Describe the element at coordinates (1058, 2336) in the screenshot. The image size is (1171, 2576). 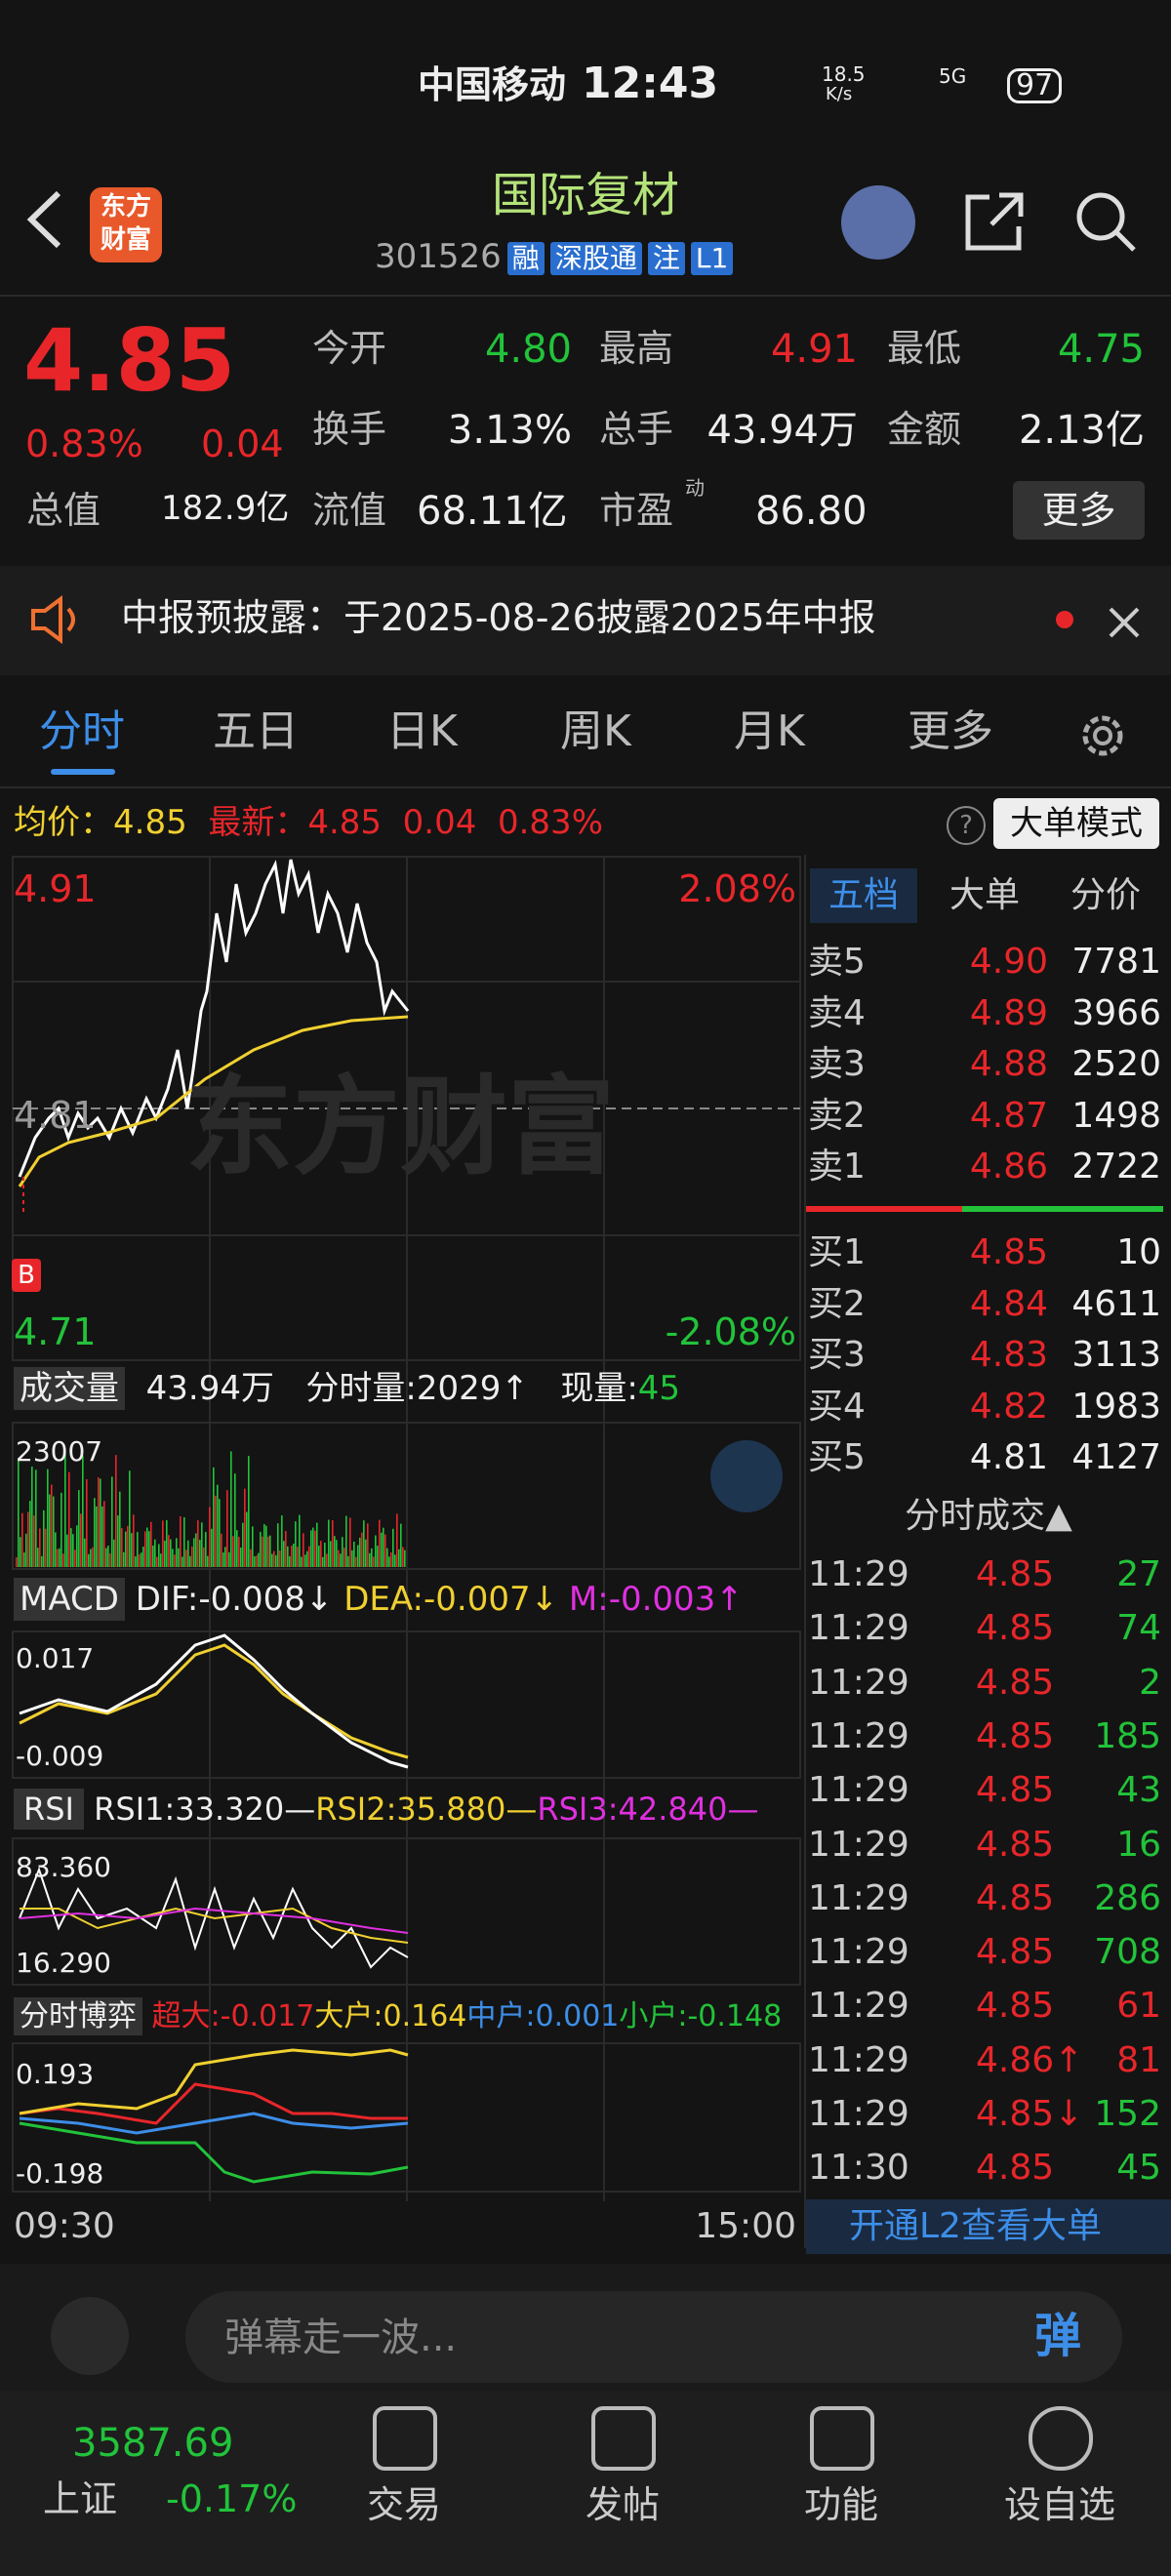
I see `danmu-button: 弹` at that location.